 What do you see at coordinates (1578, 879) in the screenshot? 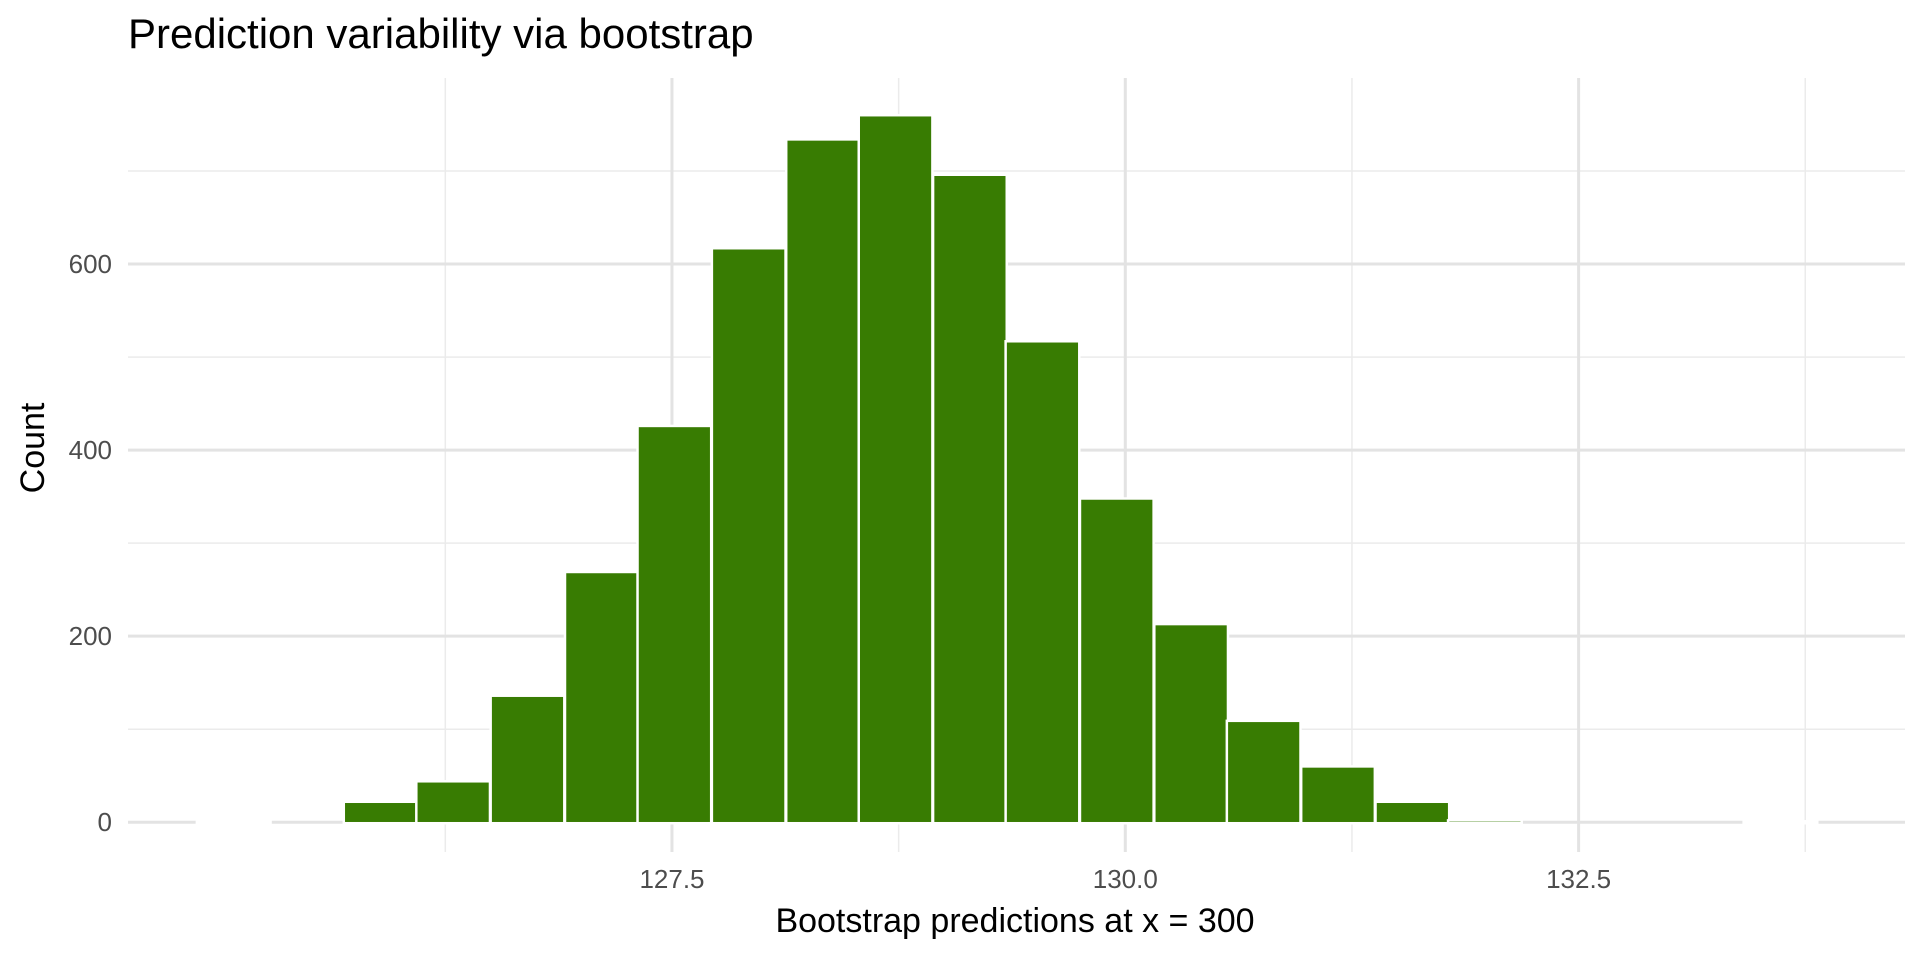
I see `x-tick-label: 132.5` at bounding box center [1578, 879].